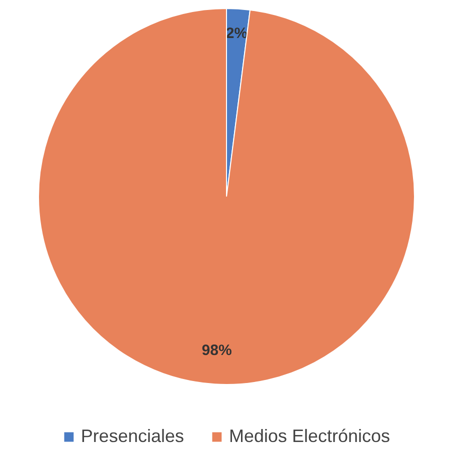  What do you see at coordinates (132, 436) in the screenshot?
I see `legend-label: Presenciales` at bounding box center [132, 436].